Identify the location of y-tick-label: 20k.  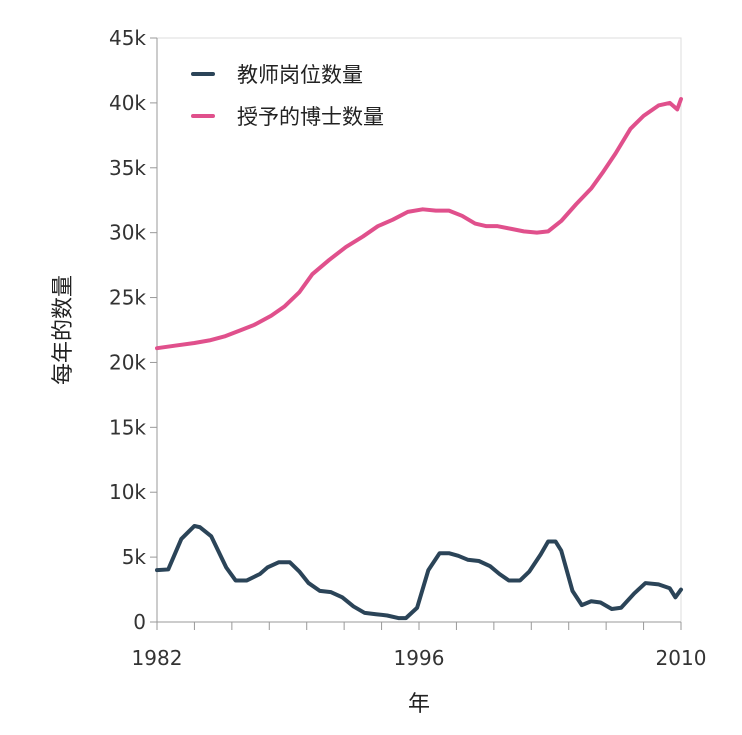
(127, 362).